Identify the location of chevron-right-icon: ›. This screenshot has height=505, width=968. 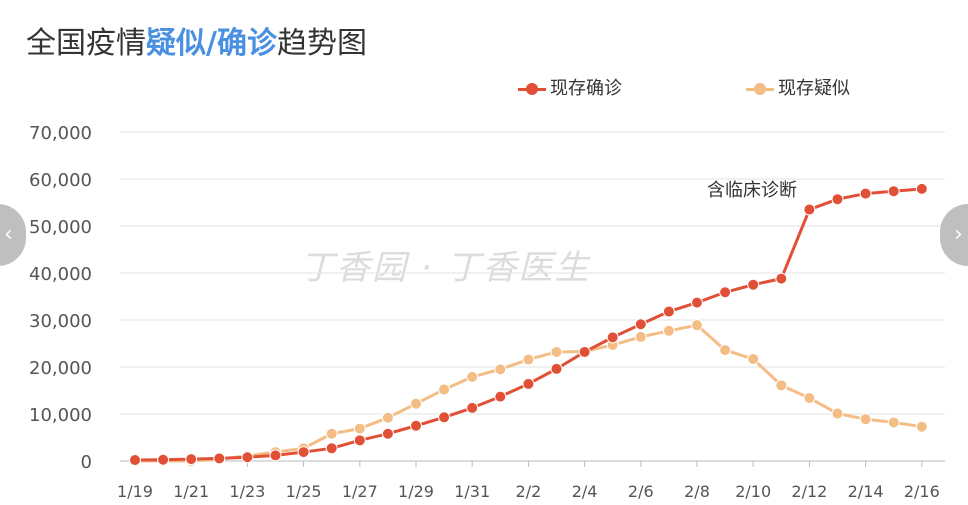
(958, 234).